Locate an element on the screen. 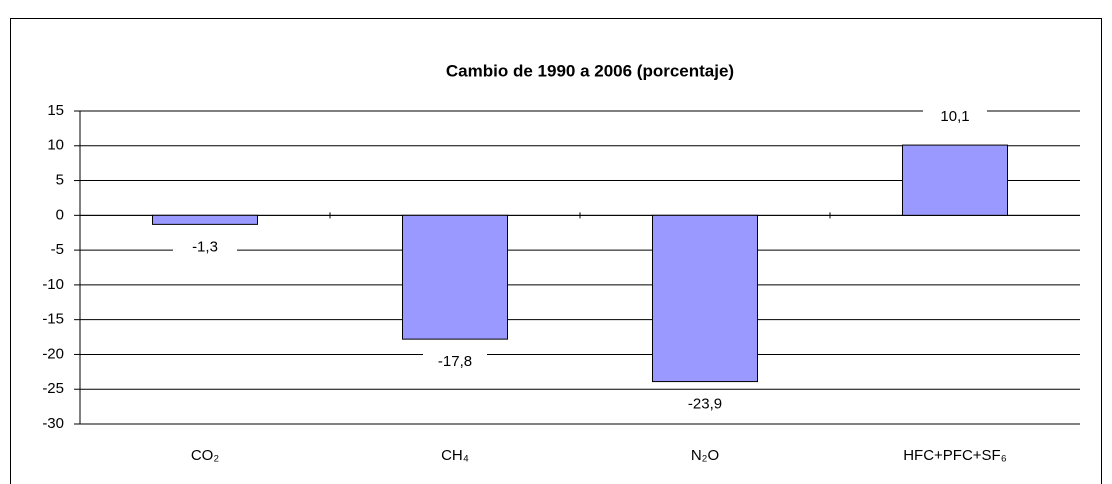 This screenshot has height=484, width=1112. y-tick-label: -15 is located at coordinates (53, 319).